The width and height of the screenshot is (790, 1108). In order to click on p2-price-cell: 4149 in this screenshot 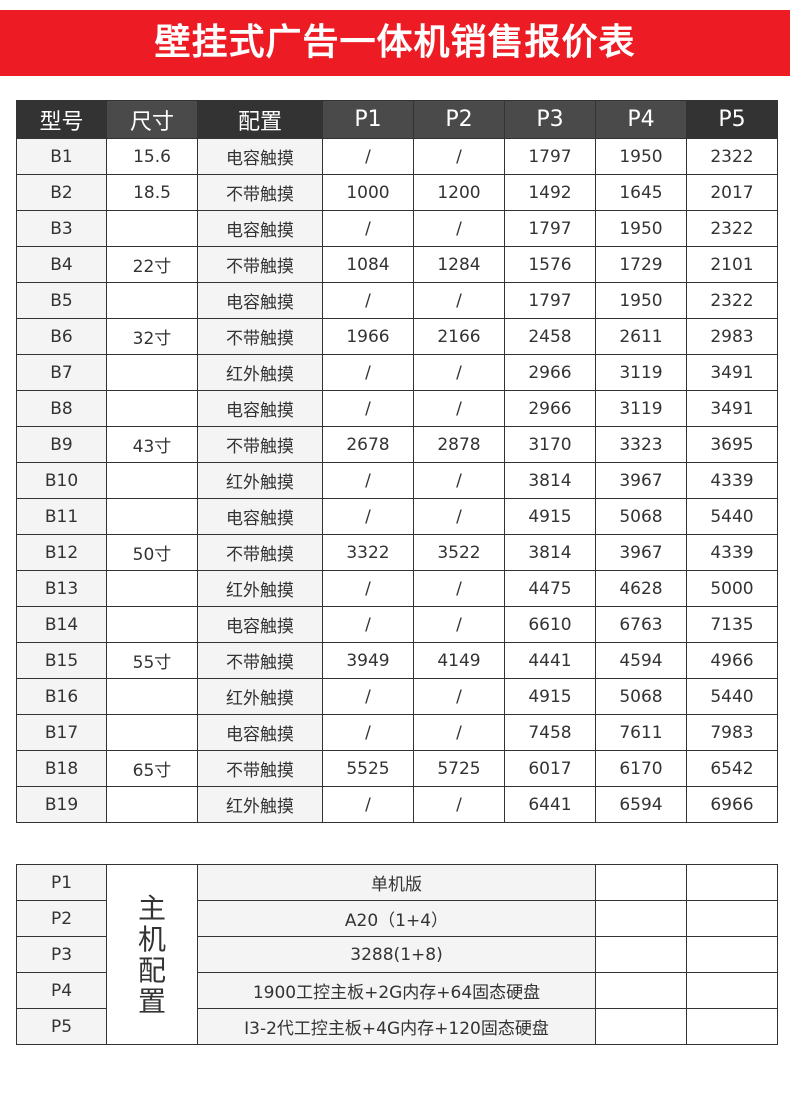, I will do `click(459, 660)`.